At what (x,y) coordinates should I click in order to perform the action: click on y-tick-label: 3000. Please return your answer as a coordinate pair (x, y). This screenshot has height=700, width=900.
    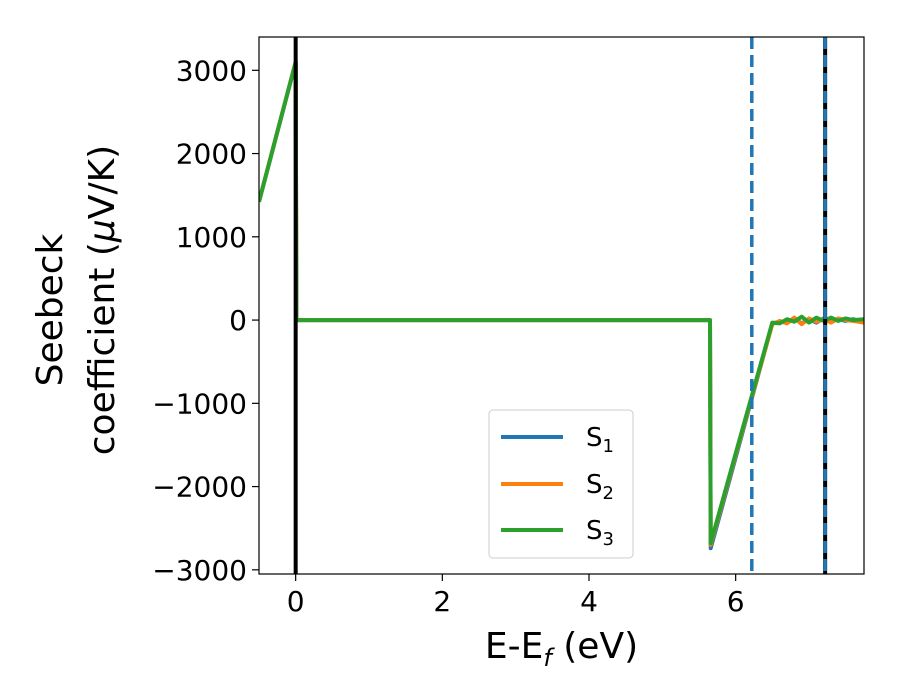
    Looking at the image, I should click on (211, 70).